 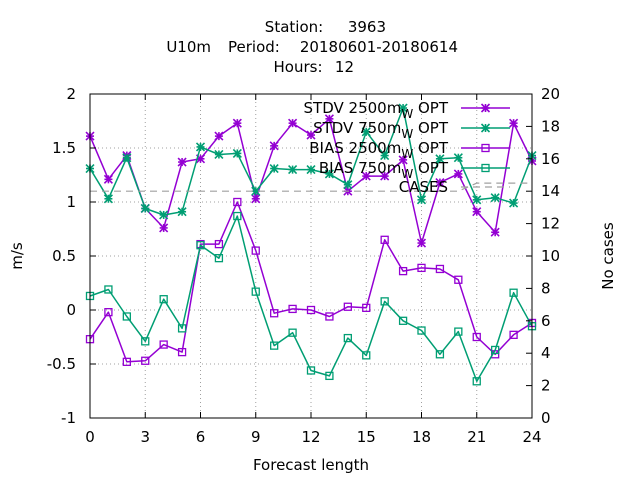 I want to click on x-tick-label: 15, so click(x=366, y=437).